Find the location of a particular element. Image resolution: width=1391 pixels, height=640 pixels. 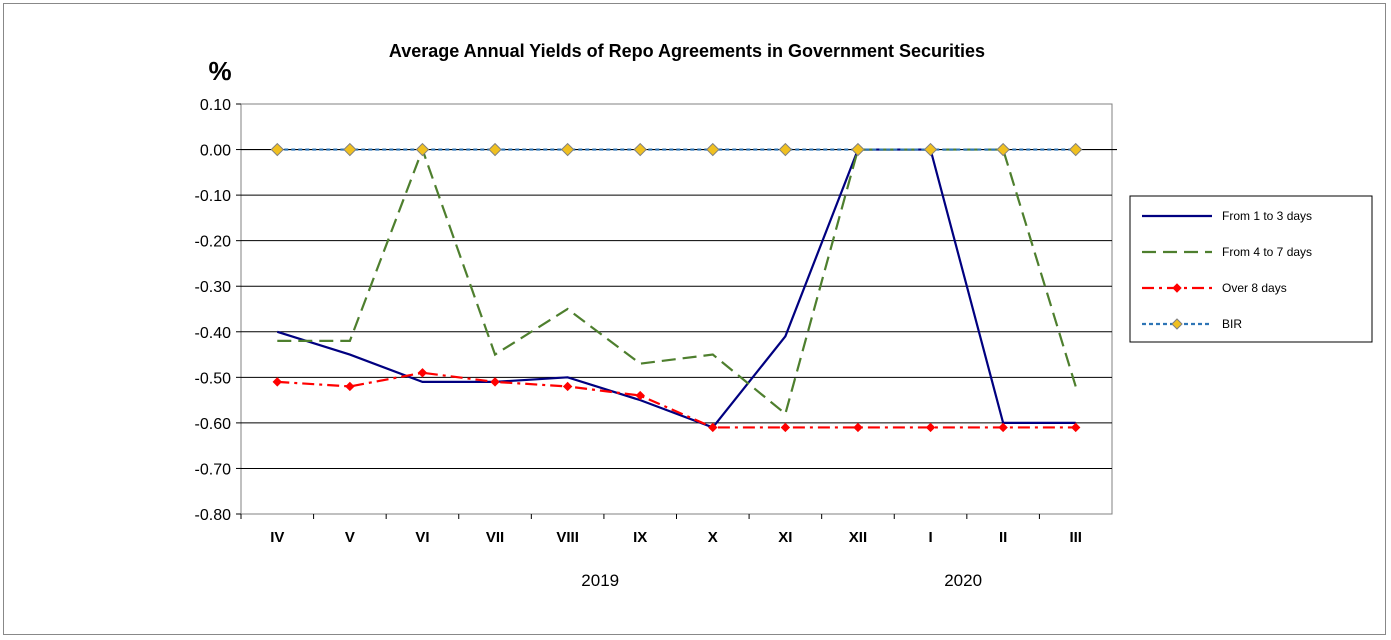

series-bir is located at coordinates (676, 149).